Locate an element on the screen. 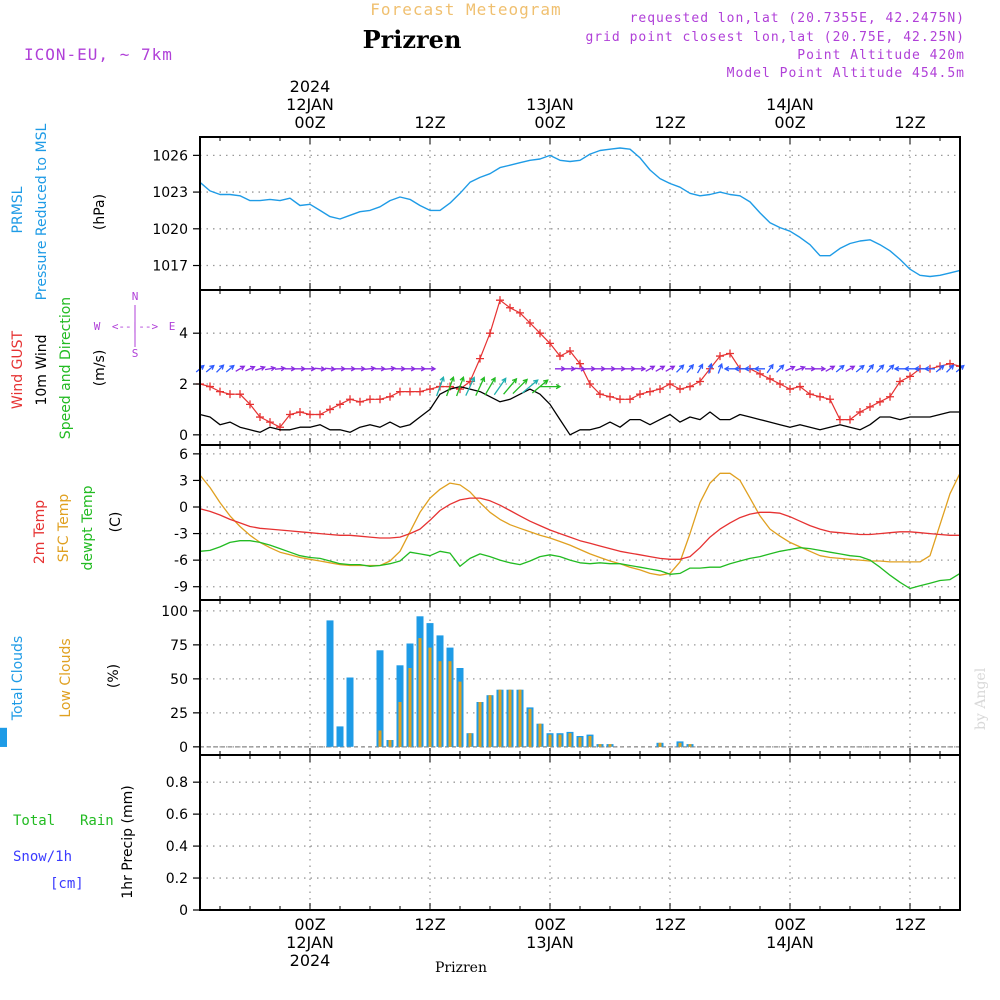 This screenshot has width=1000, height=1000. point-altitude: Point Altitude 420m is located at coordinates (881, 55).